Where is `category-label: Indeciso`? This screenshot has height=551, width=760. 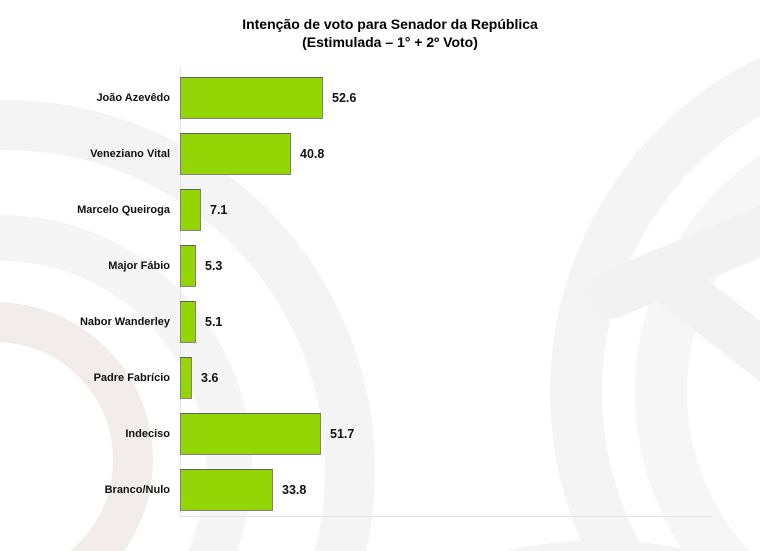 category-label: Indeciso is located at coordinates (147, 434).